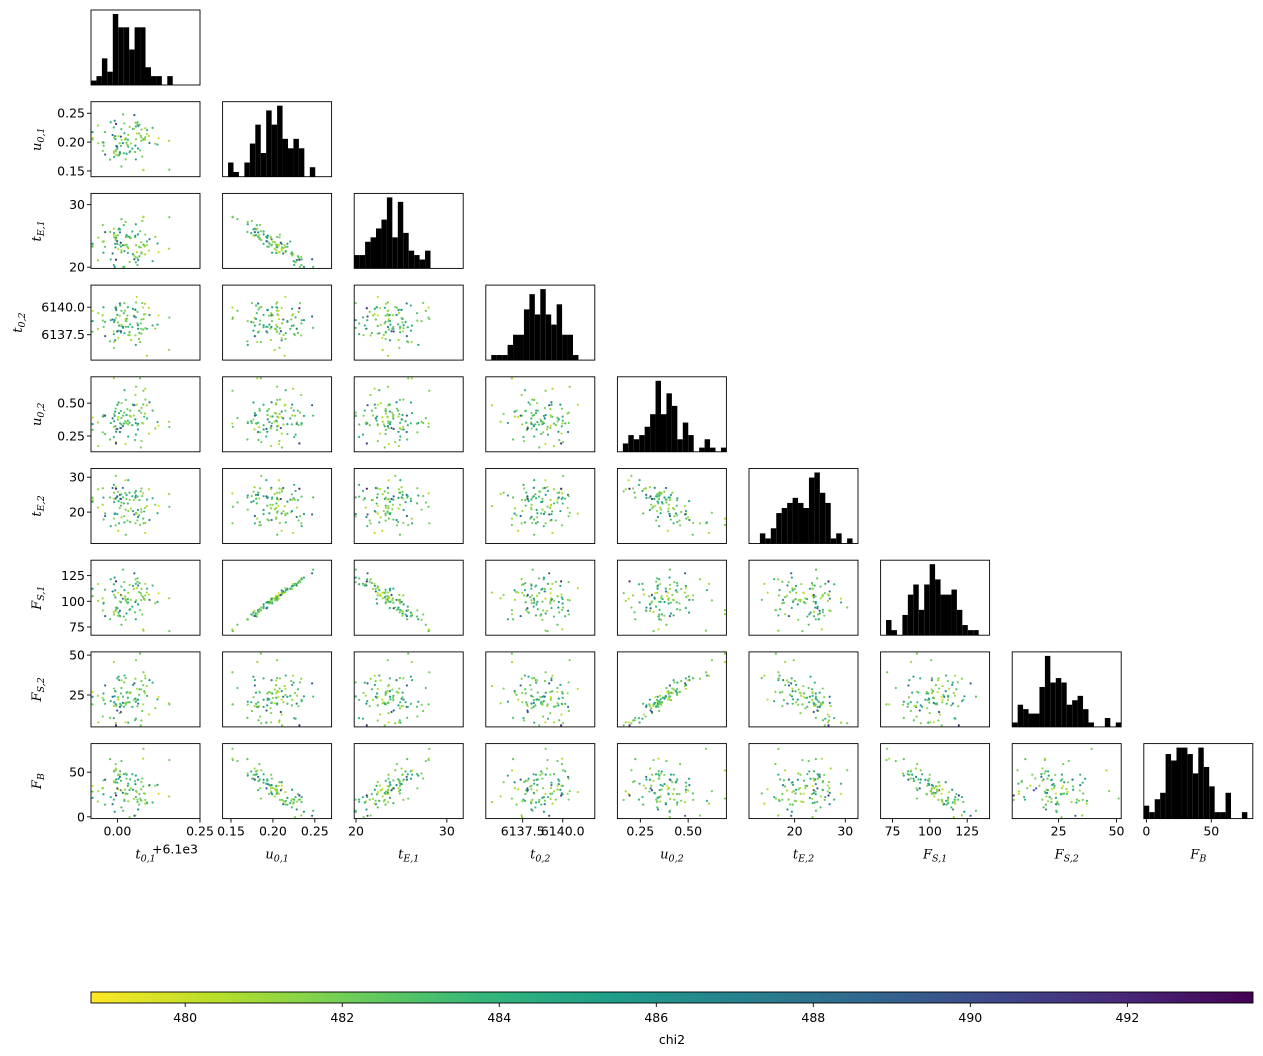 The image size is (1263, 1056). I want to click on scatter-panel-tE1-vs-u01, so click(277, 230).